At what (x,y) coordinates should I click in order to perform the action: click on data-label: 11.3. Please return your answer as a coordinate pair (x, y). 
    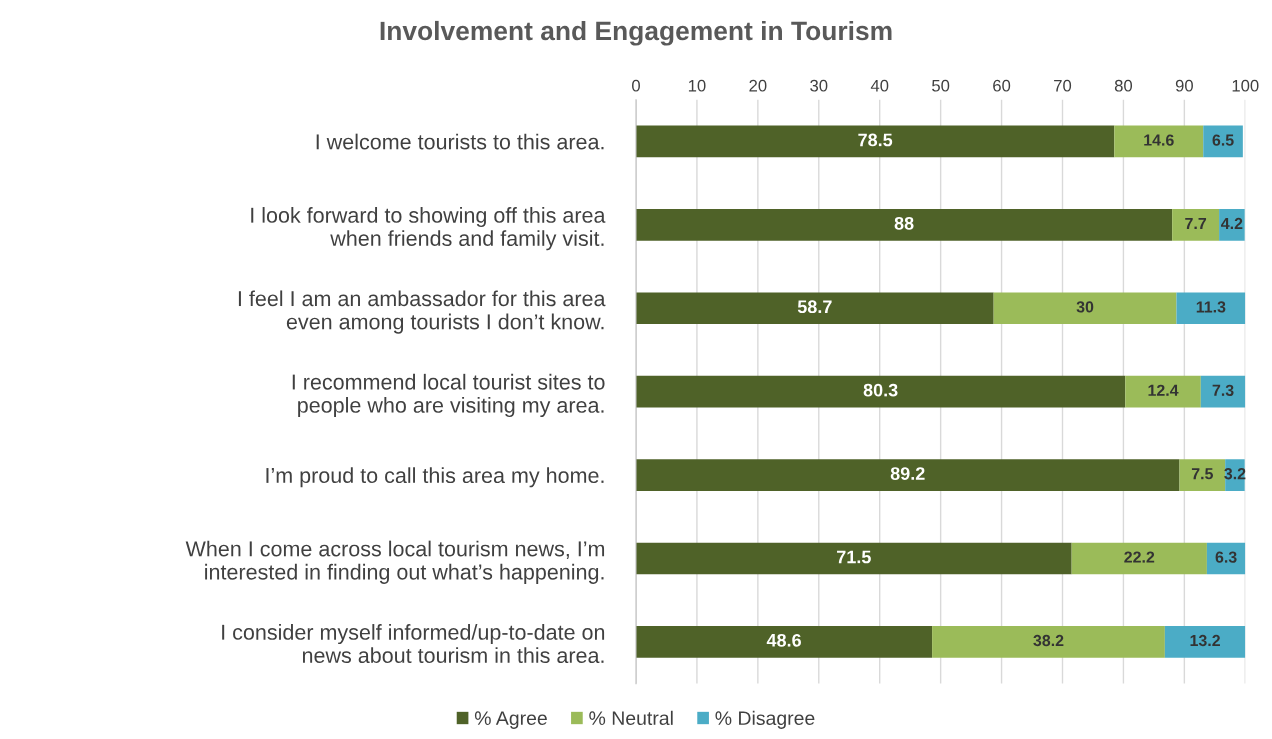
    Looking at the image, I should click on (1211, 307).